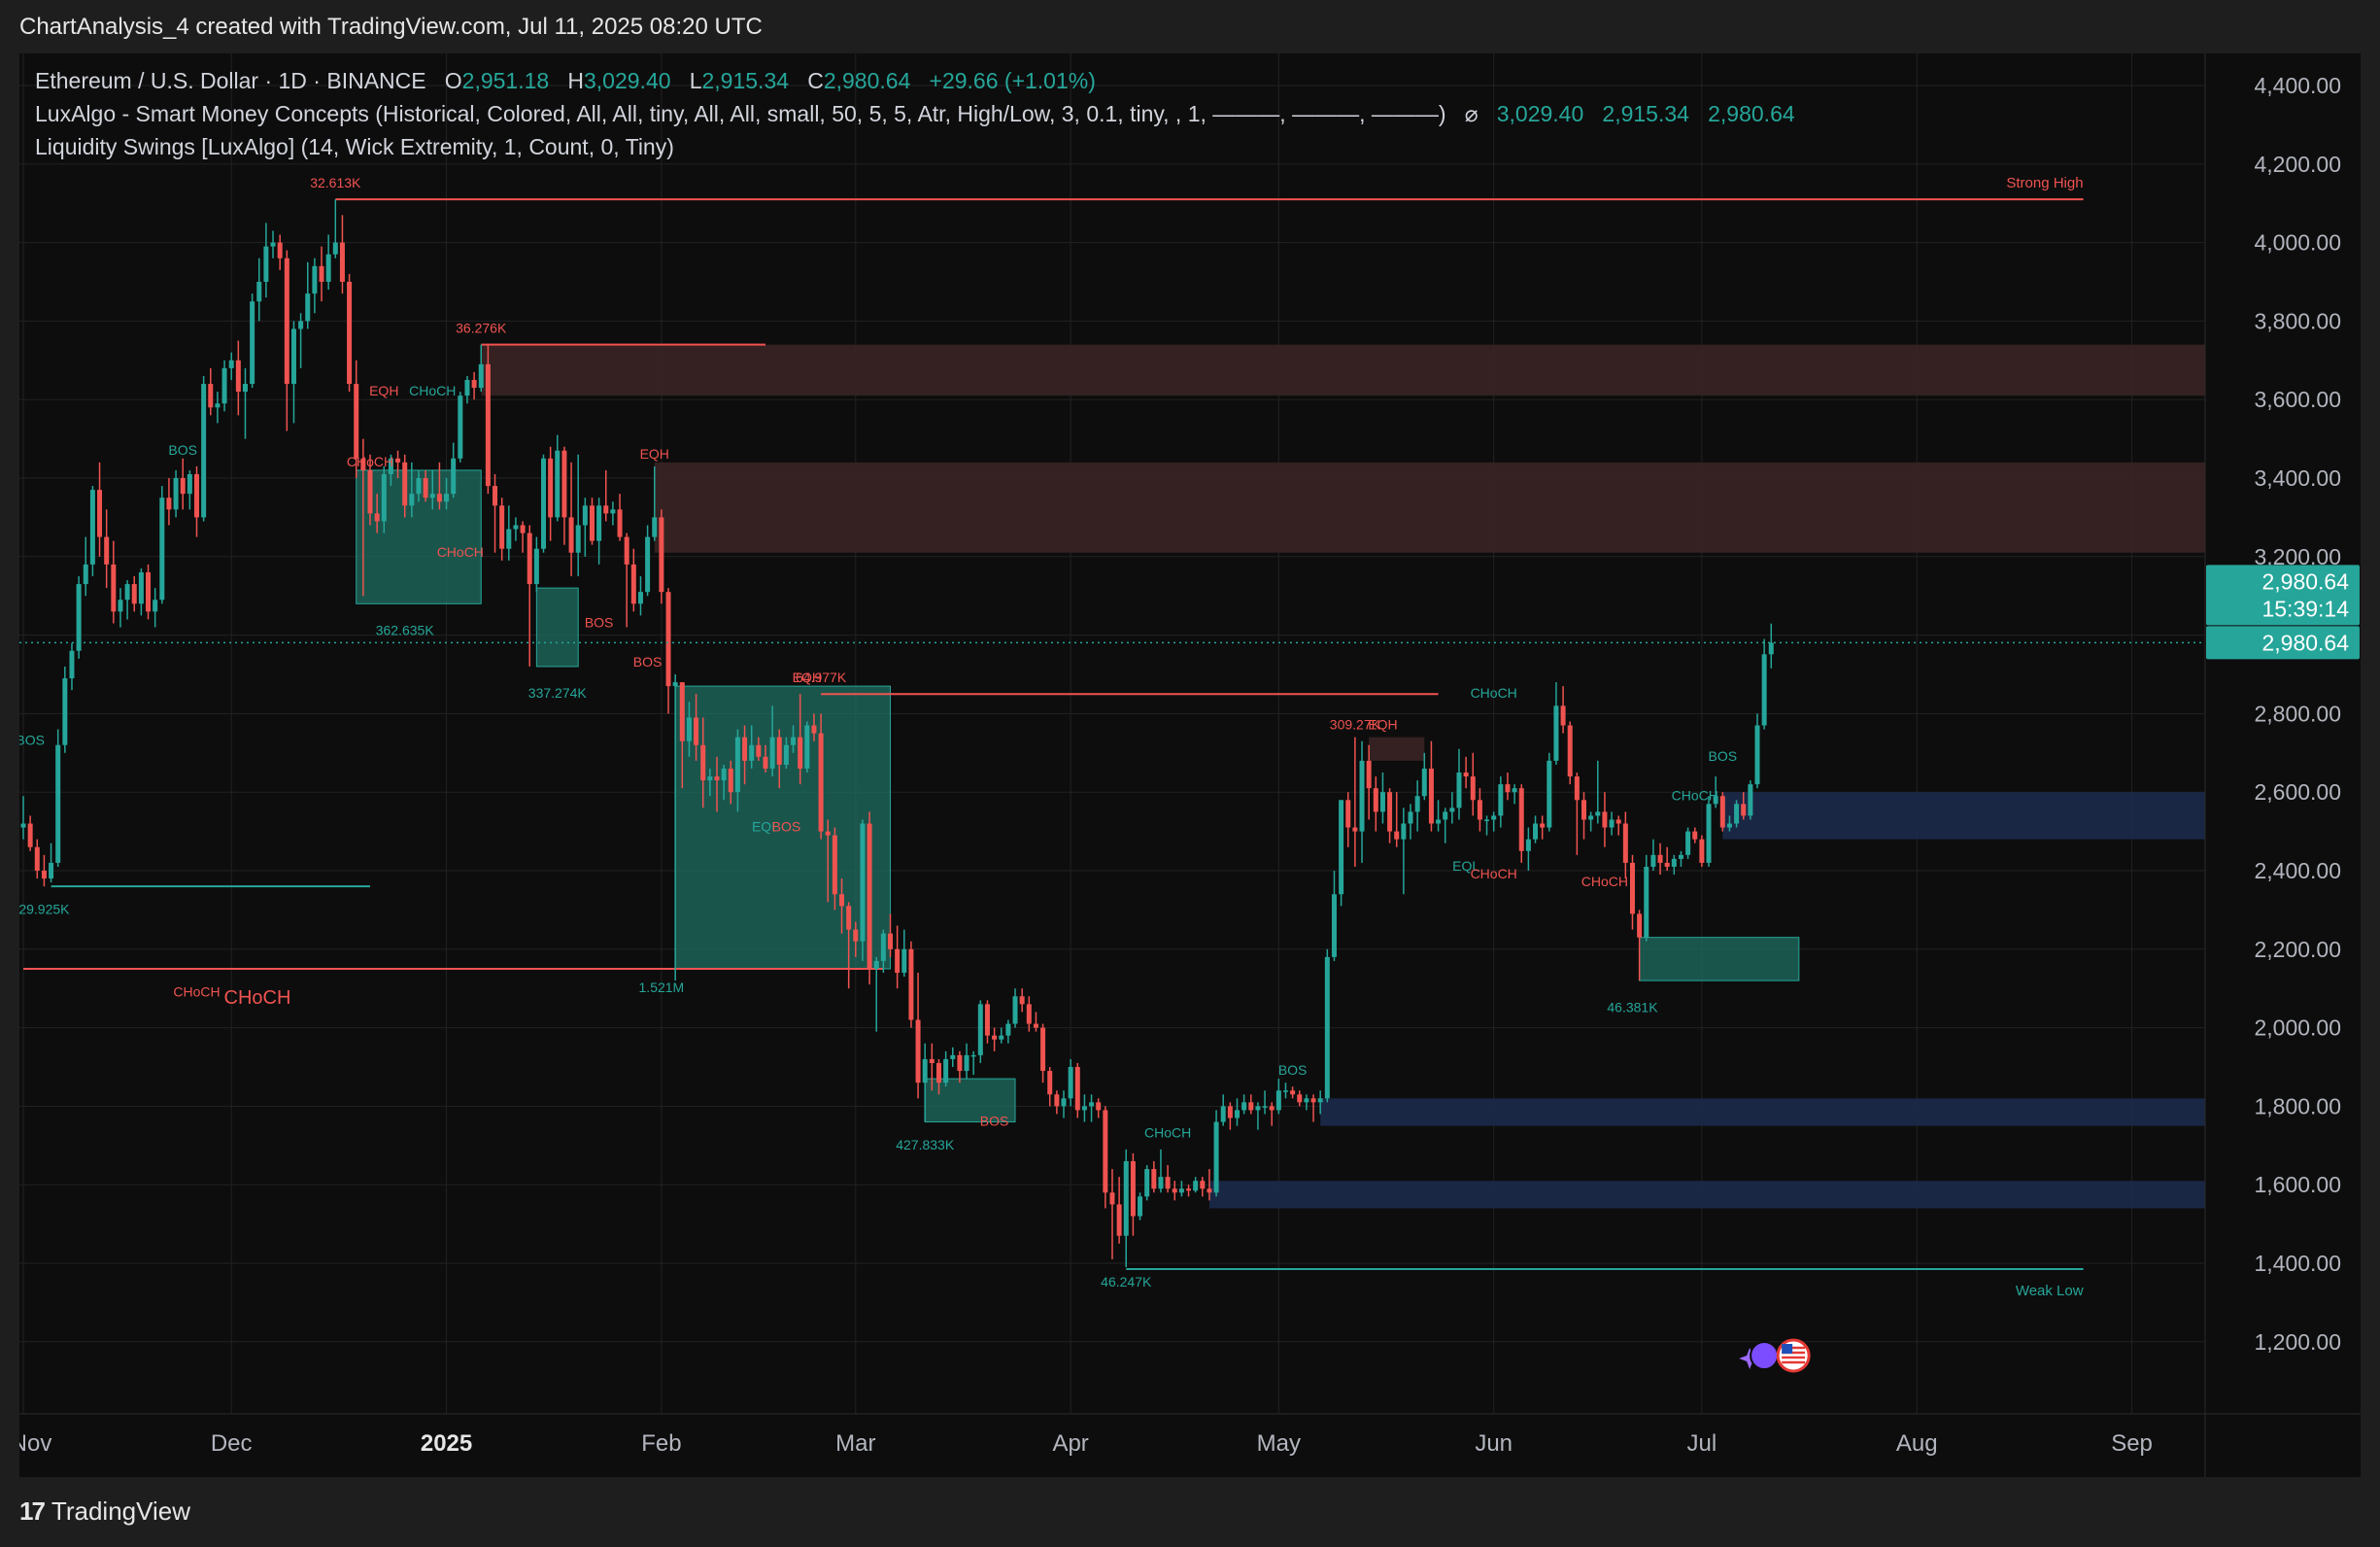 This screenshot has height=1547, width=2380. I want to click on indicator-smc-value-3: 2,980.64, so click(1751, 113).